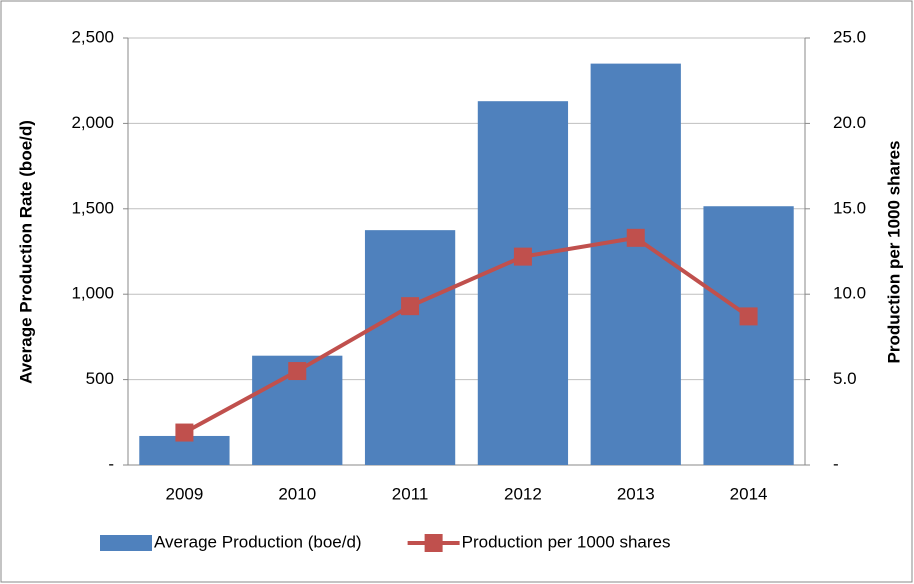 Image resolution: width=914 pixels, height=584 pixels. I want to click on y2-tick-label: 10.0, so click(849, 293).